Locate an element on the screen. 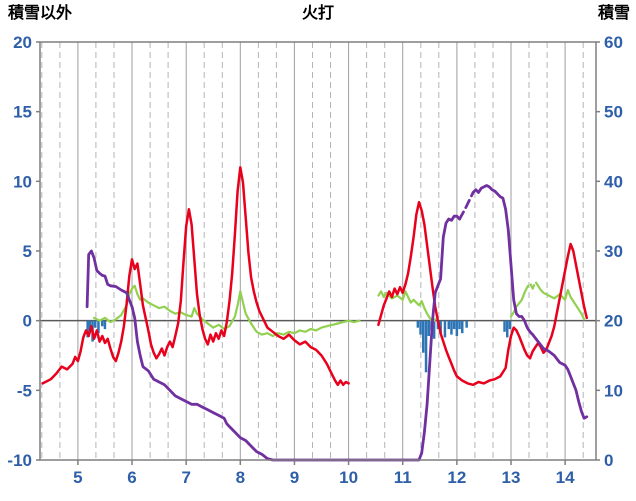 This screenshot has height=501, width=636. left-tick-label: 5 is located at coordinates (27, 251).